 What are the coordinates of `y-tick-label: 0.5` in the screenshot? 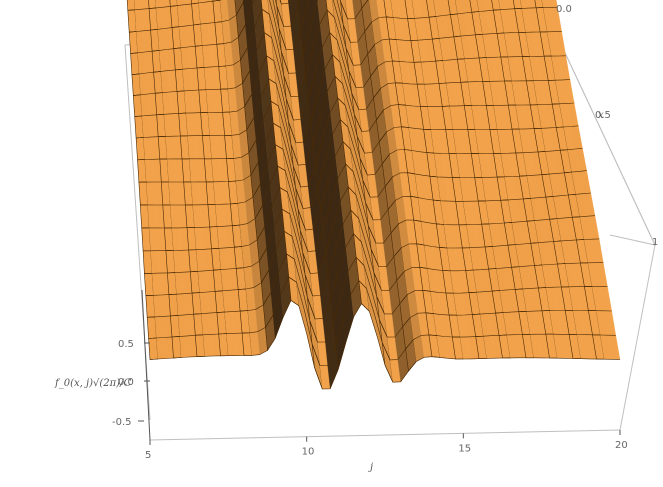 It's located at (603, 115).